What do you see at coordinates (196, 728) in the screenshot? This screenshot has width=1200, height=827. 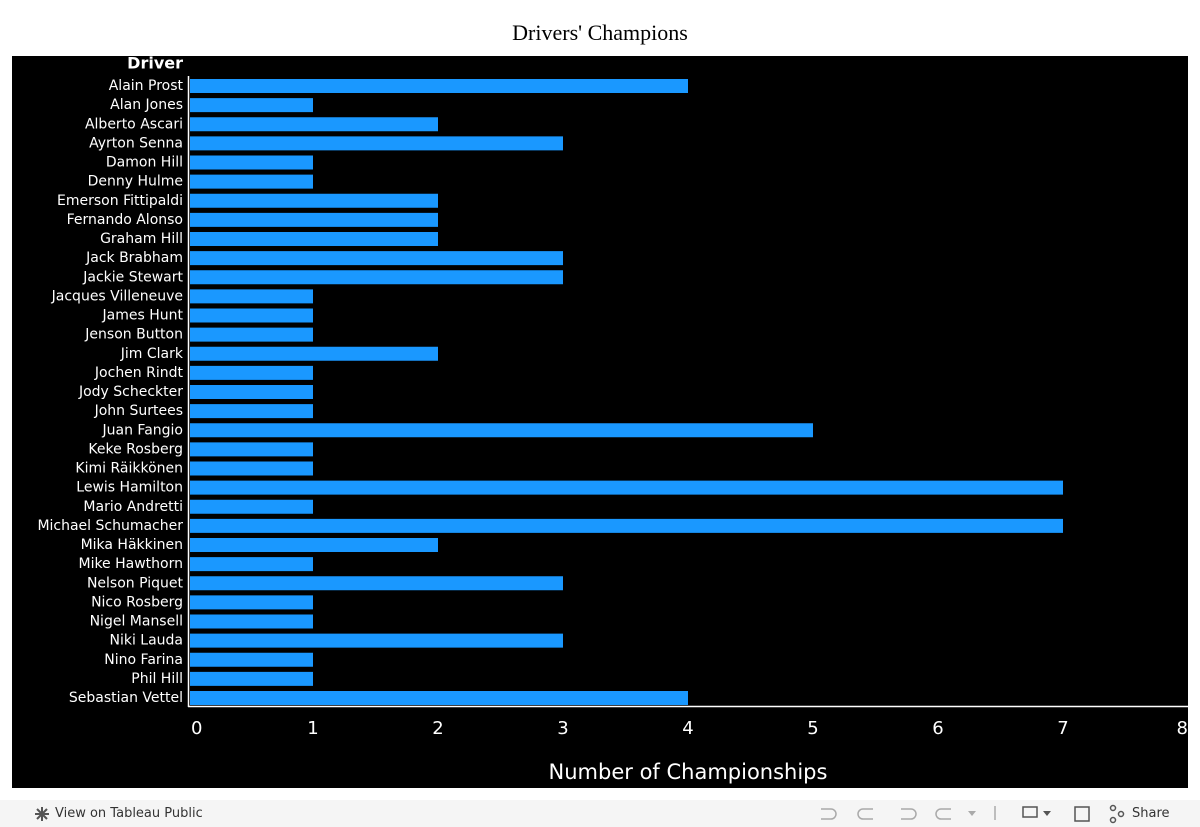 I see `x-tick-label: 0` at bounding box center [196, 728].